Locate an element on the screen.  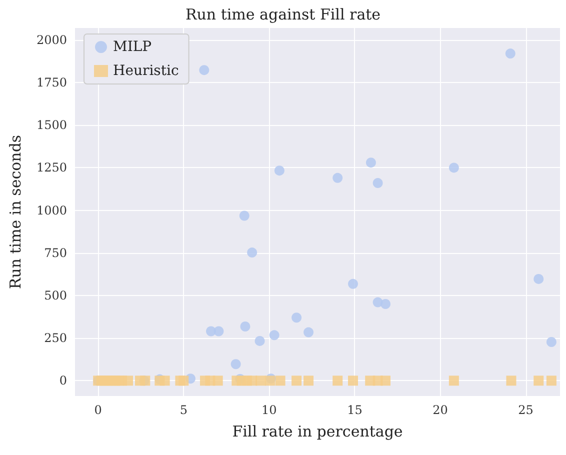
chart-title: Run time against Fill rate is located at coordinates (283, 15).